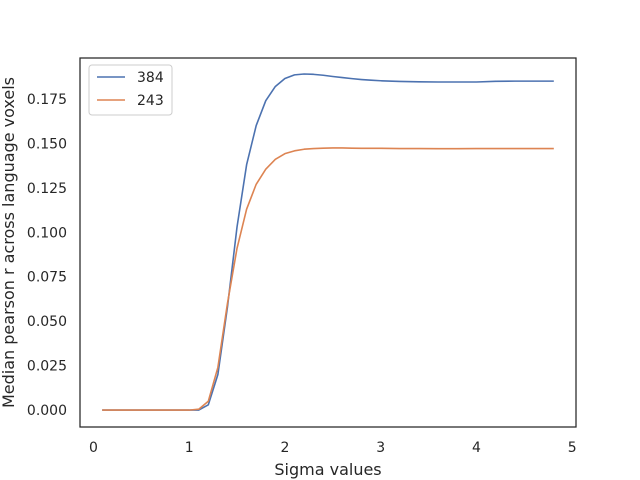  Describe the element at coordinates (47, 367) in the screenshot. I see `y-tick-label: 0.025` at that location.